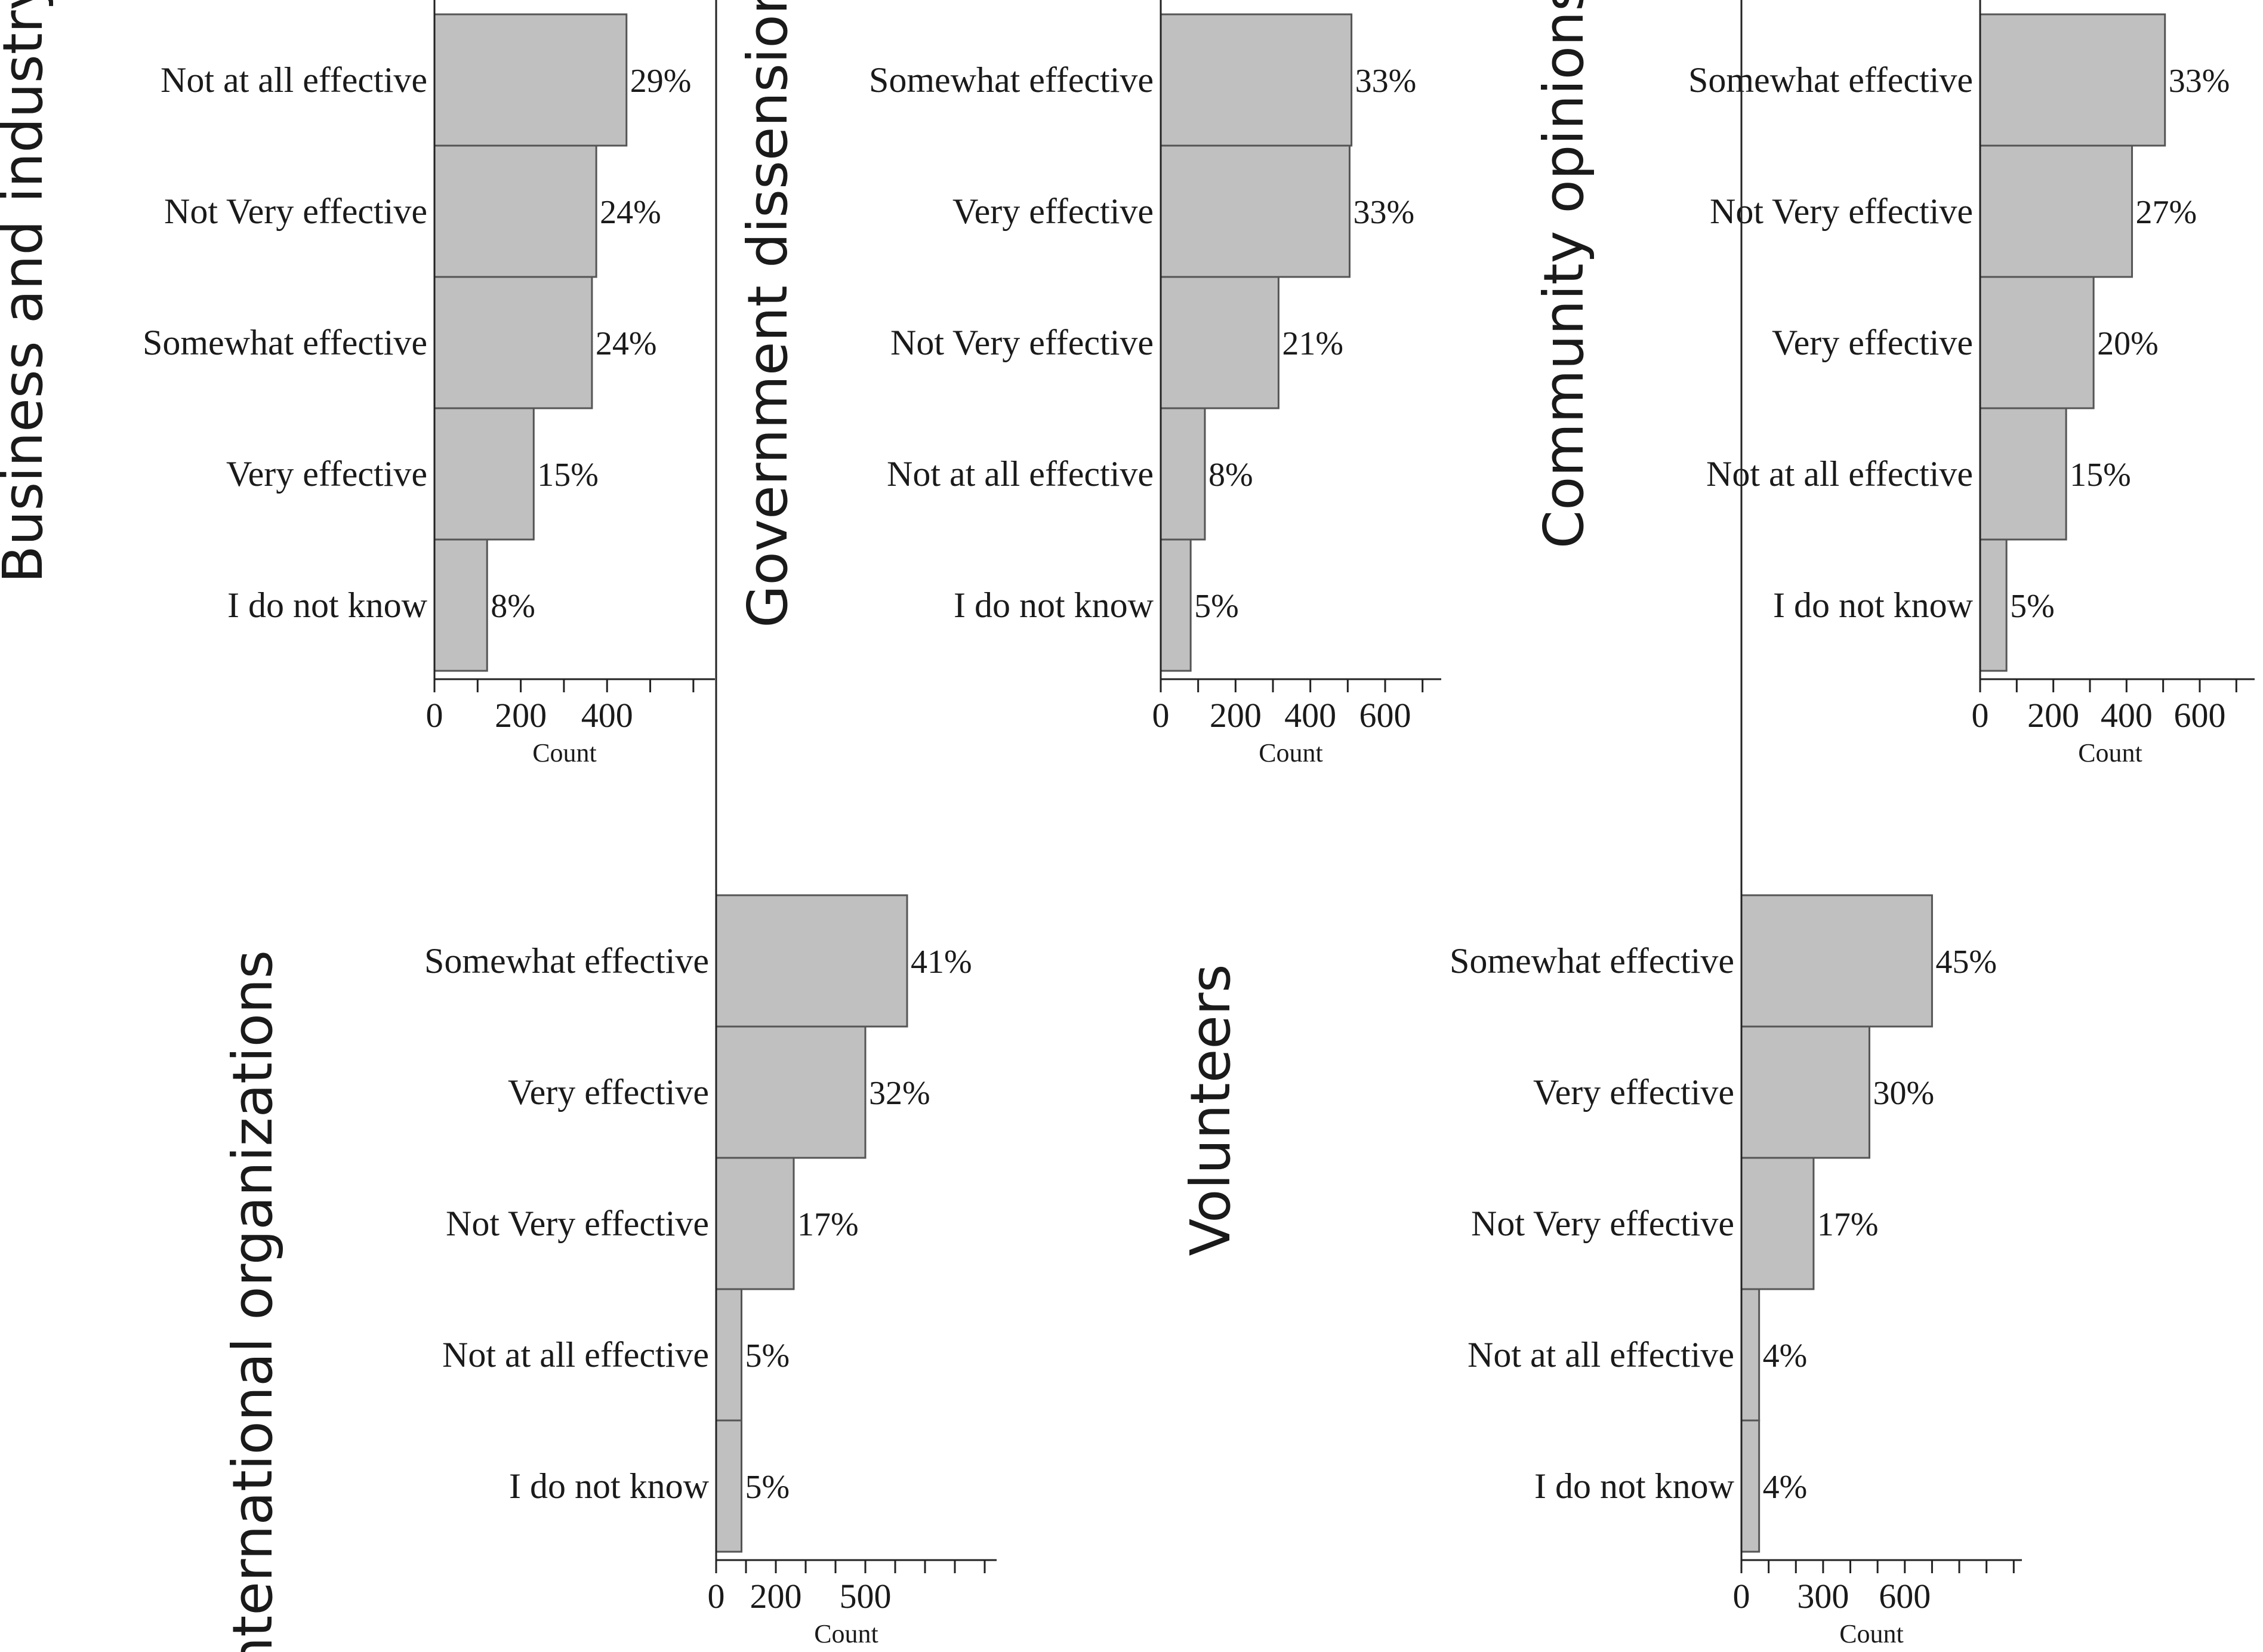 This screenshot has width=2263, height=1652. I want to click on chart-title: Business and industry, so click(27, 291).